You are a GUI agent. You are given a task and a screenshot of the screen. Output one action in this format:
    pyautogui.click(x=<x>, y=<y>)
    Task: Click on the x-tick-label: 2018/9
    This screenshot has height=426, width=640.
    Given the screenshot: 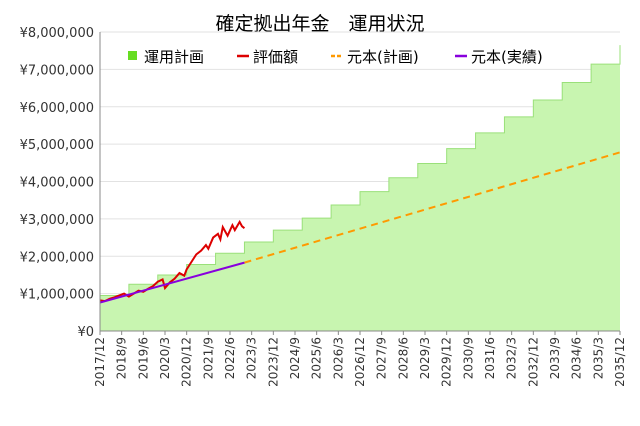 What is the action you would take?
    pyautogui.click(x=122, y=358)
    